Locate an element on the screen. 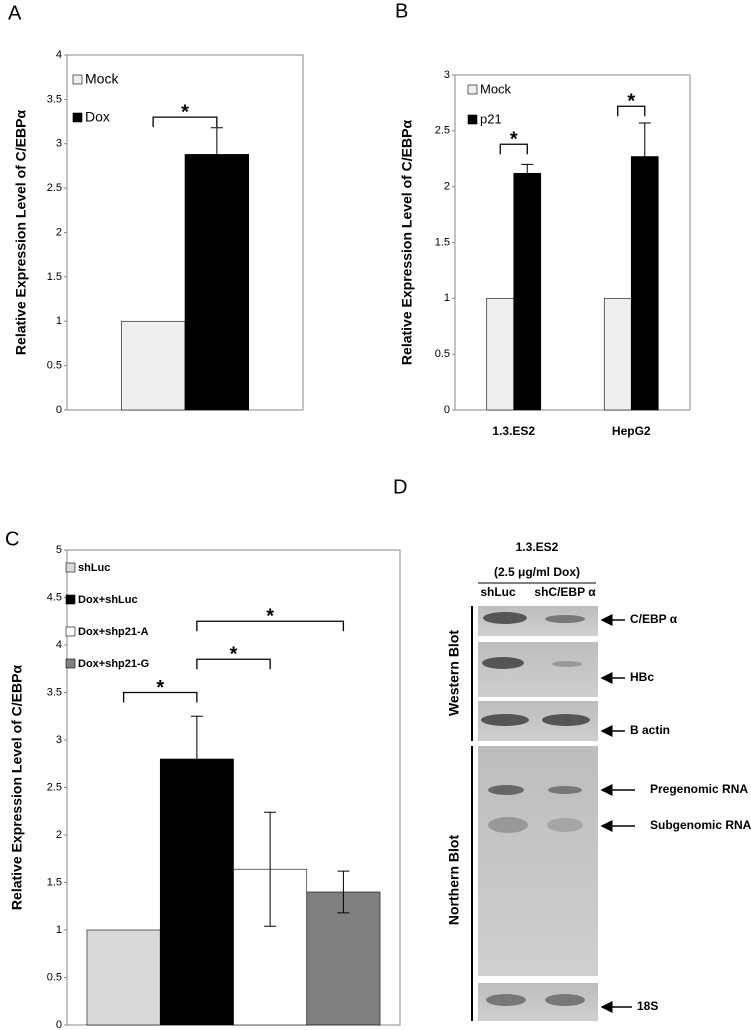 This screenshot has height=1030, width=751. legend-label: Dox is located at coordinates (97, 117).